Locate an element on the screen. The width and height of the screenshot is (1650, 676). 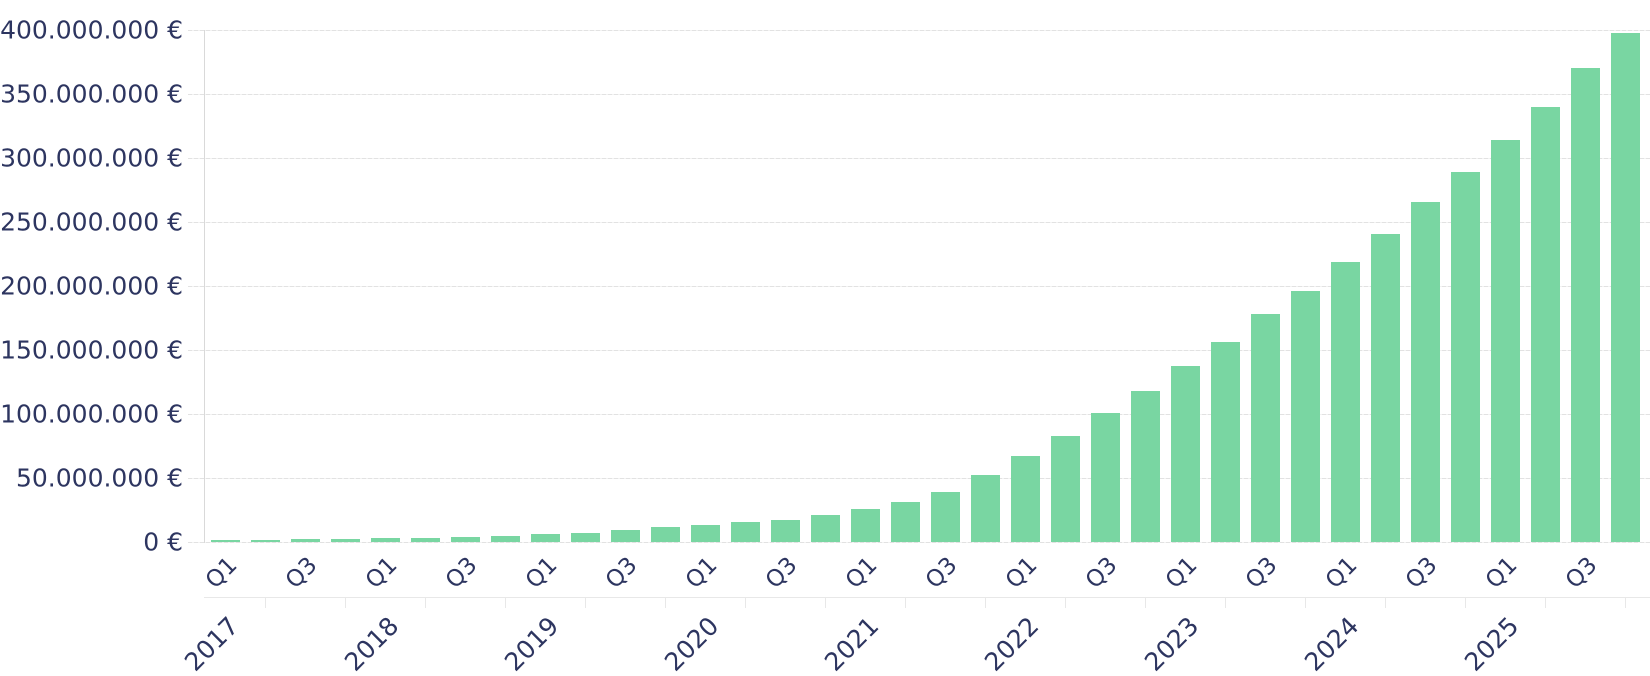
year-label: 2017 is located at coordinates (212, 643).